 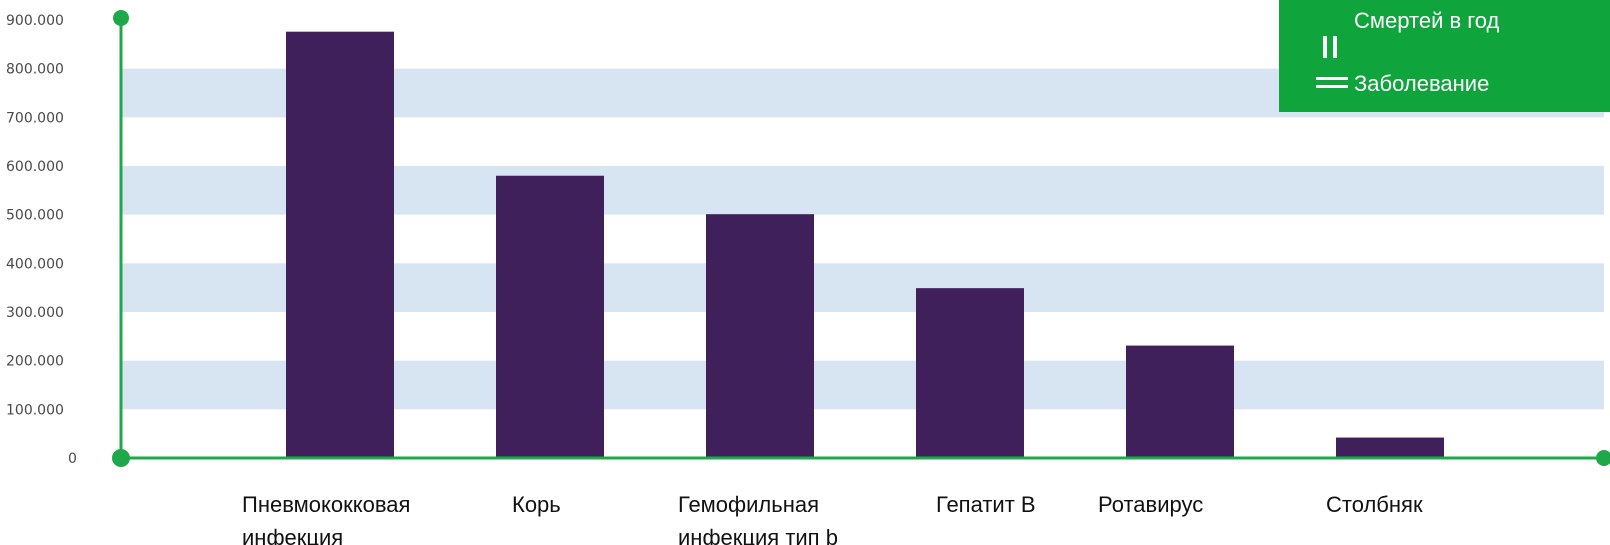 What do you see at coordinates (121, 18) in the screenshot?
I see `y-axis-top-dot` at bounding box center [121, 18].